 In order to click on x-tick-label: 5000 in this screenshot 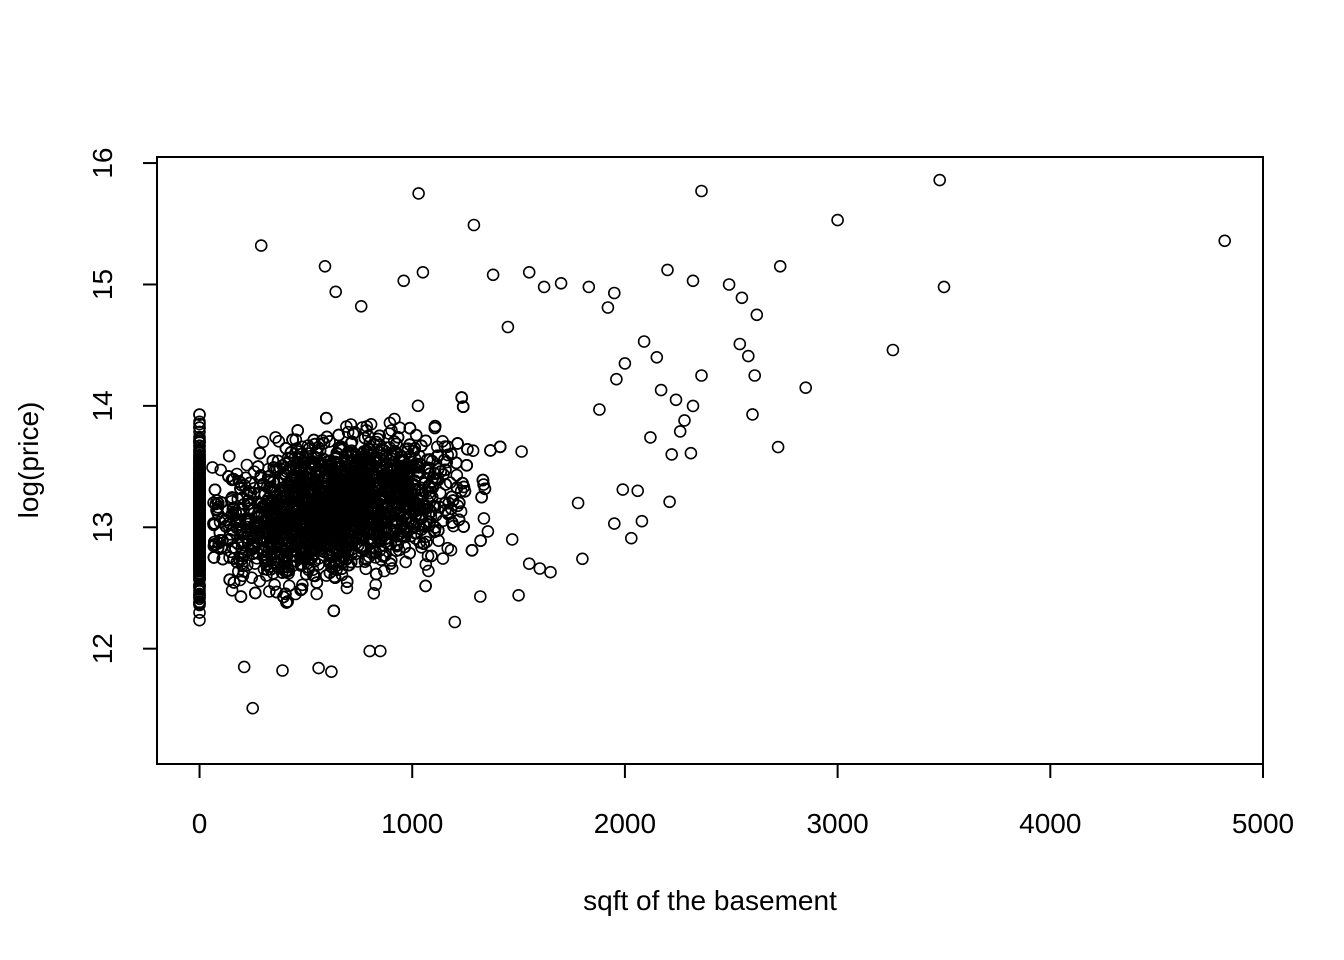, I will do `click(1263, 823)`.